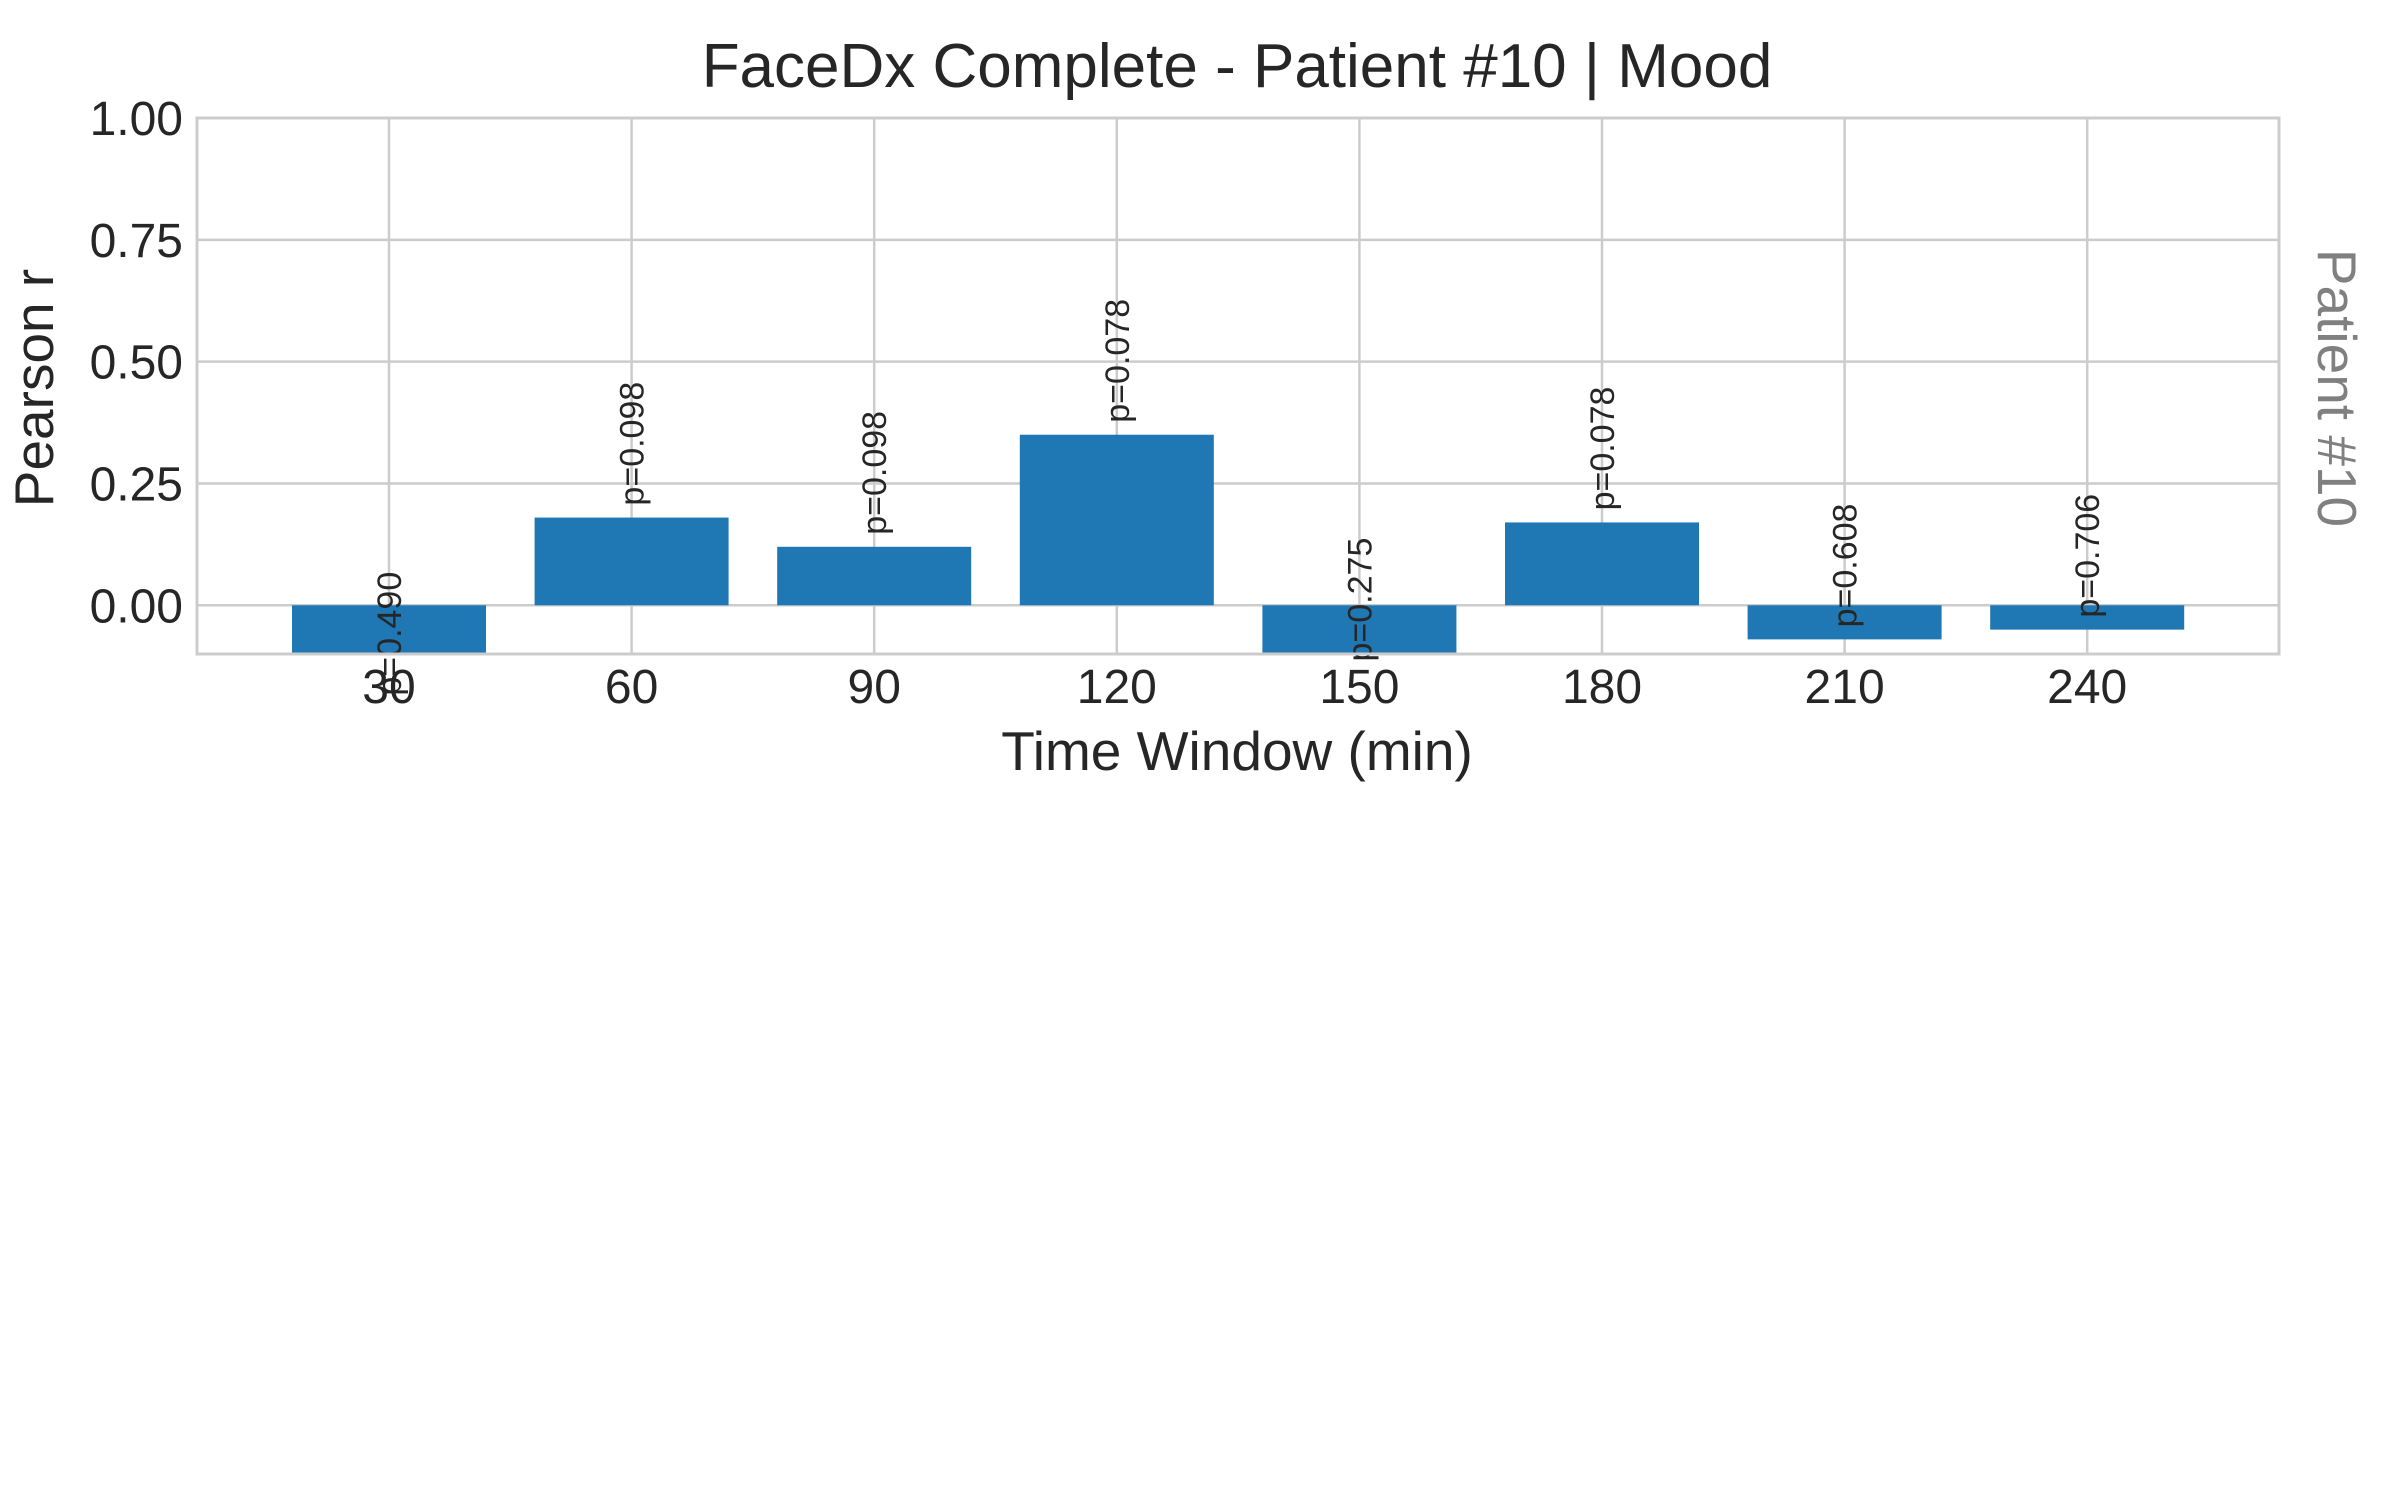  I want to click on x-tick-label: 90, so click(874, 687).